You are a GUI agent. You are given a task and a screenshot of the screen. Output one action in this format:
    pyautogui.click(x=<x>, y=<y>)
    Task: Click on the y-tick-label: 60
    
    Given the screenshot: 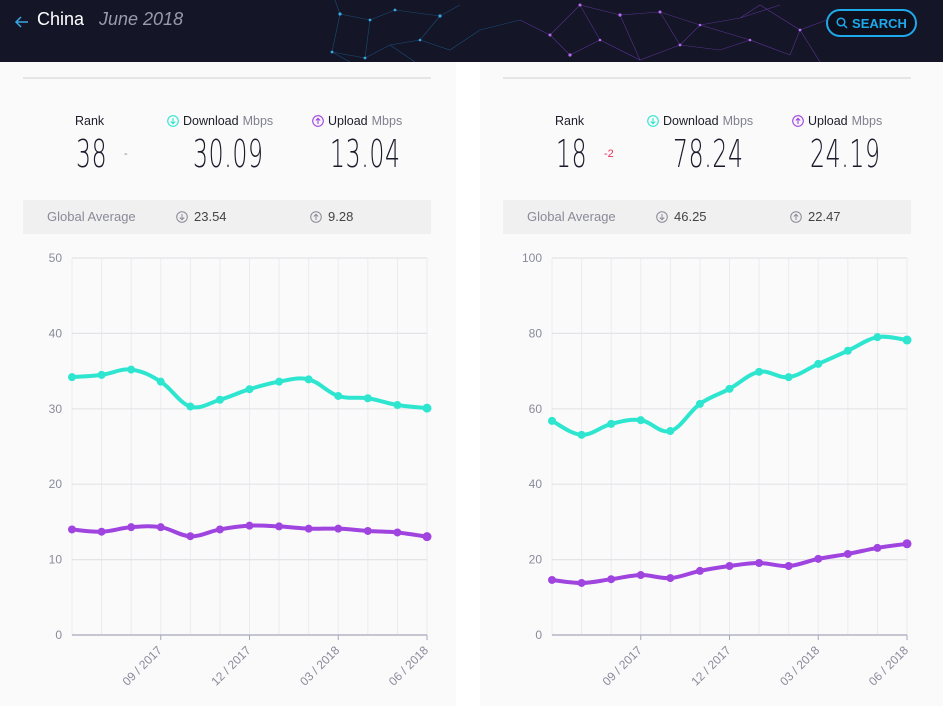 What is the action you would take?
    pyautogui.click(x=536, y=409)
    